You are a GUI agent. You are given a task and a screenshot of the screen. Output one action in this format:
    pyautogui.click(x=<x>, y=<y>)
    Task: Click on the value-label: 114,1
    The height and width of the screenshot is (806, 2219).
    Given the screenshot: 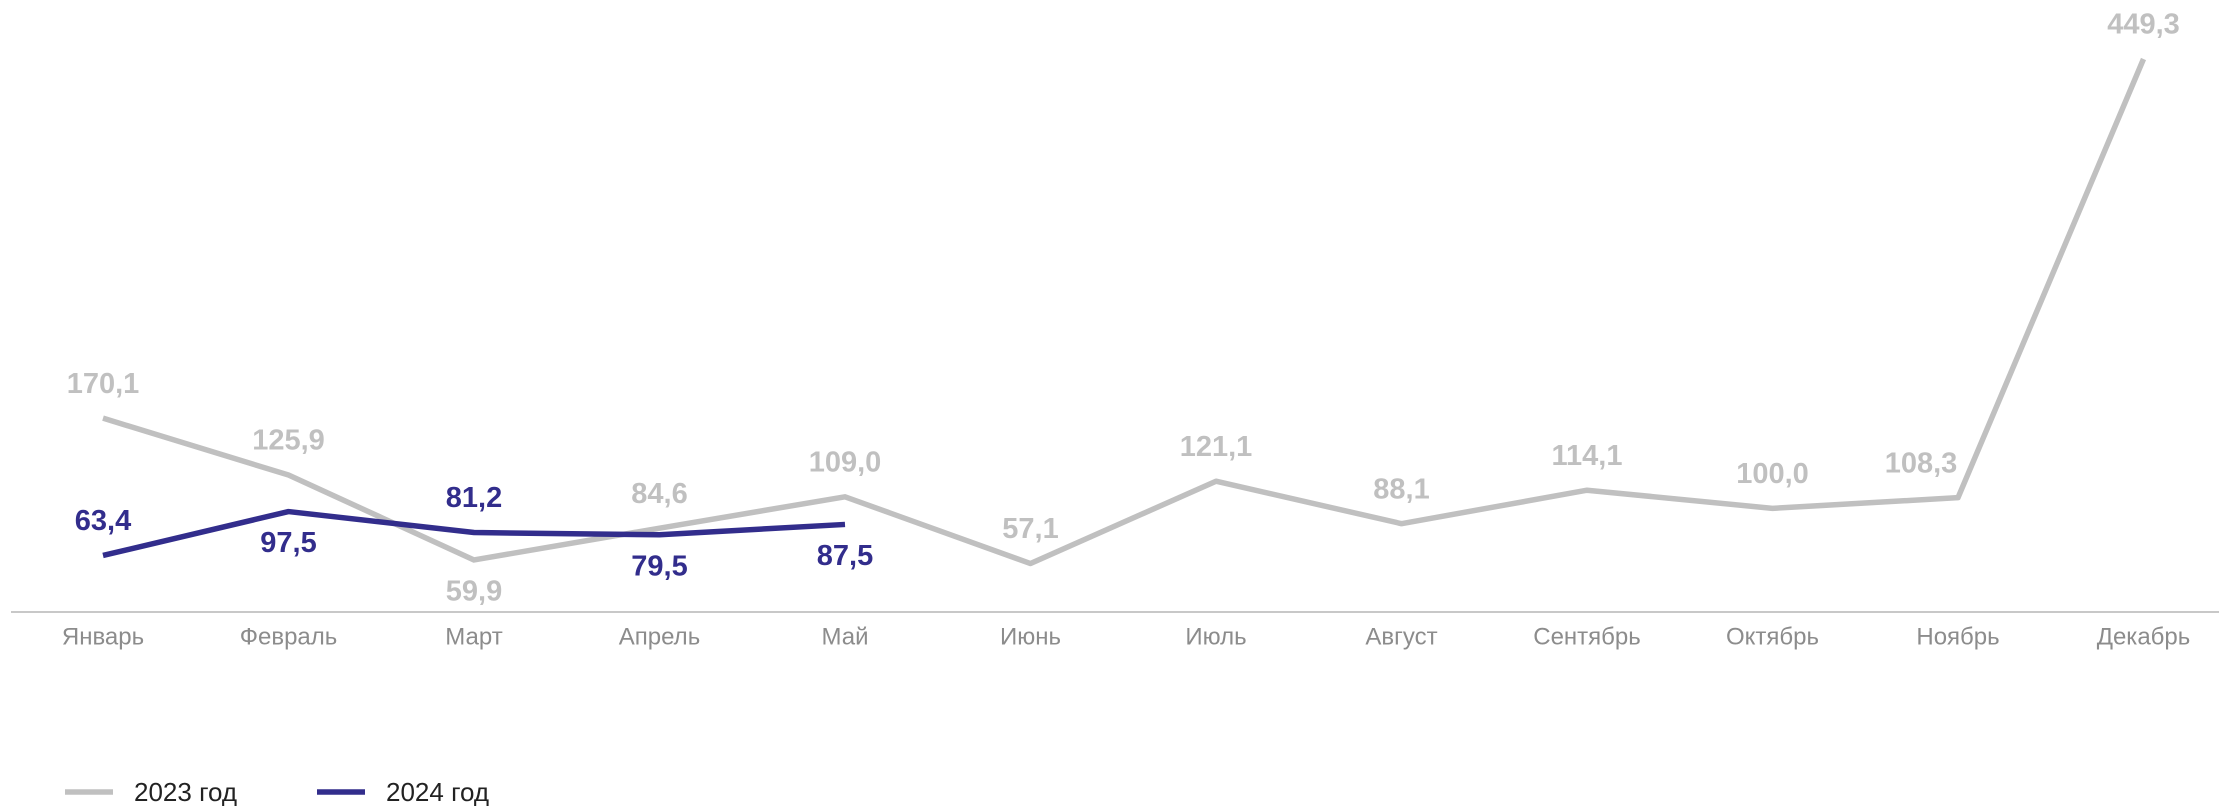 What is the action you would take?
    pyautogui.click(x=1587, y=456)
    